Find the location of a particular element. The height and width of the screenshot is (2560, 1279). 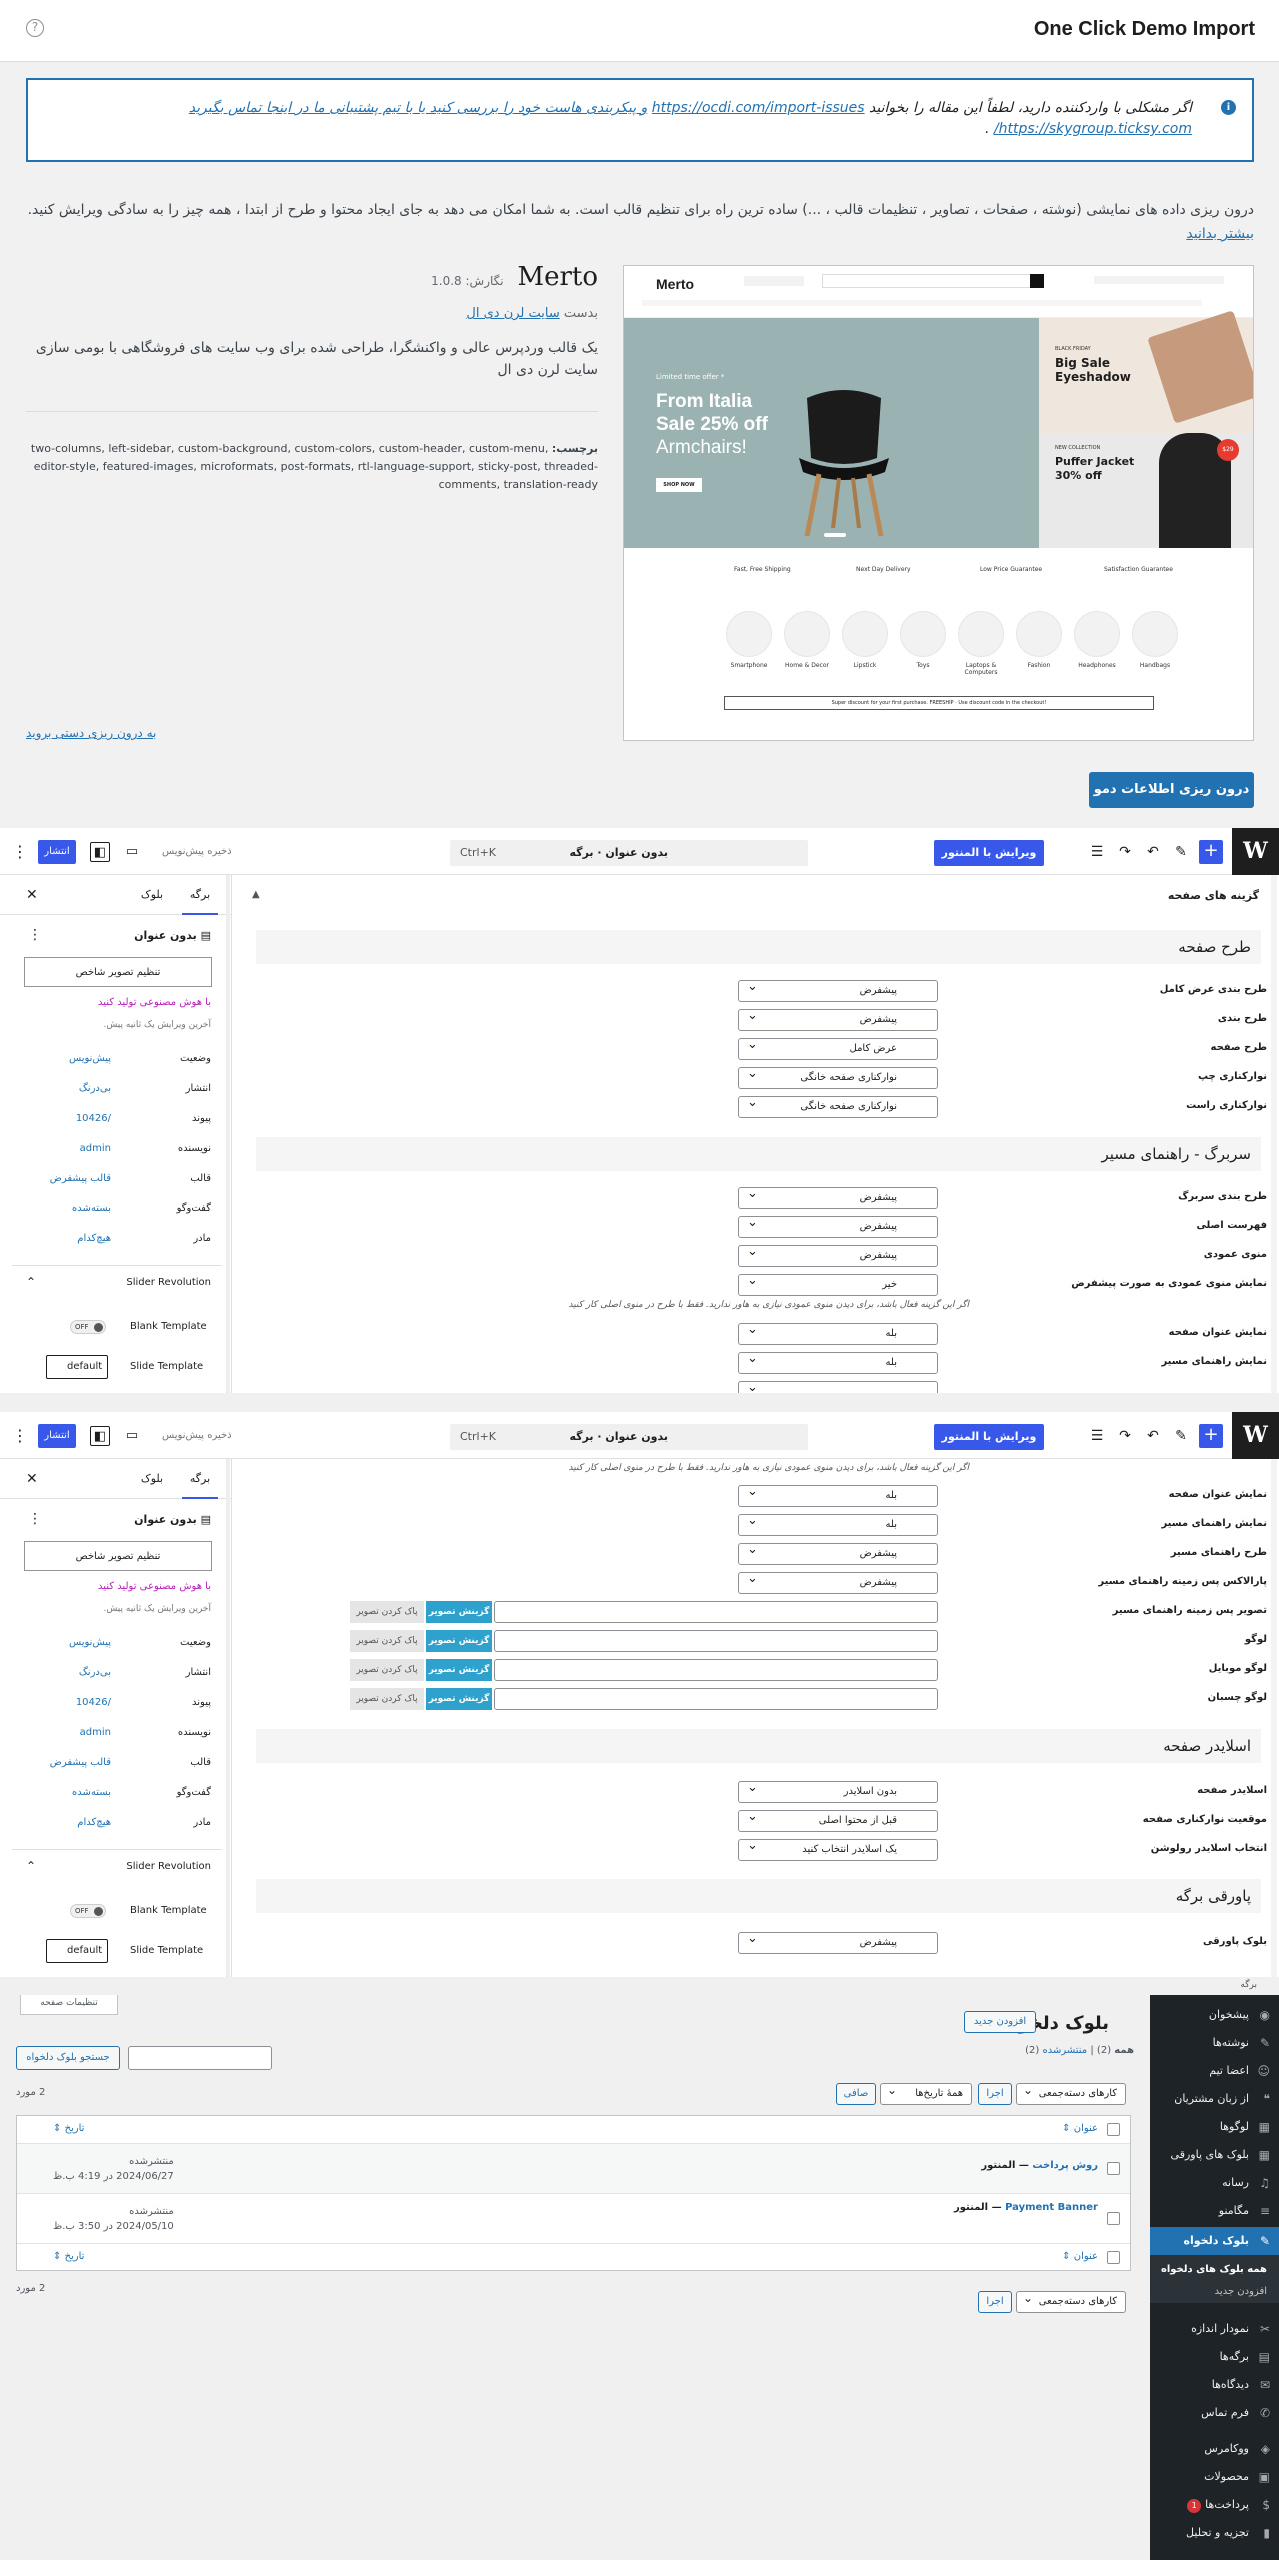

menu-size-chart: ✂ نمودار اندازه is located at coordinates (1214, 2329).